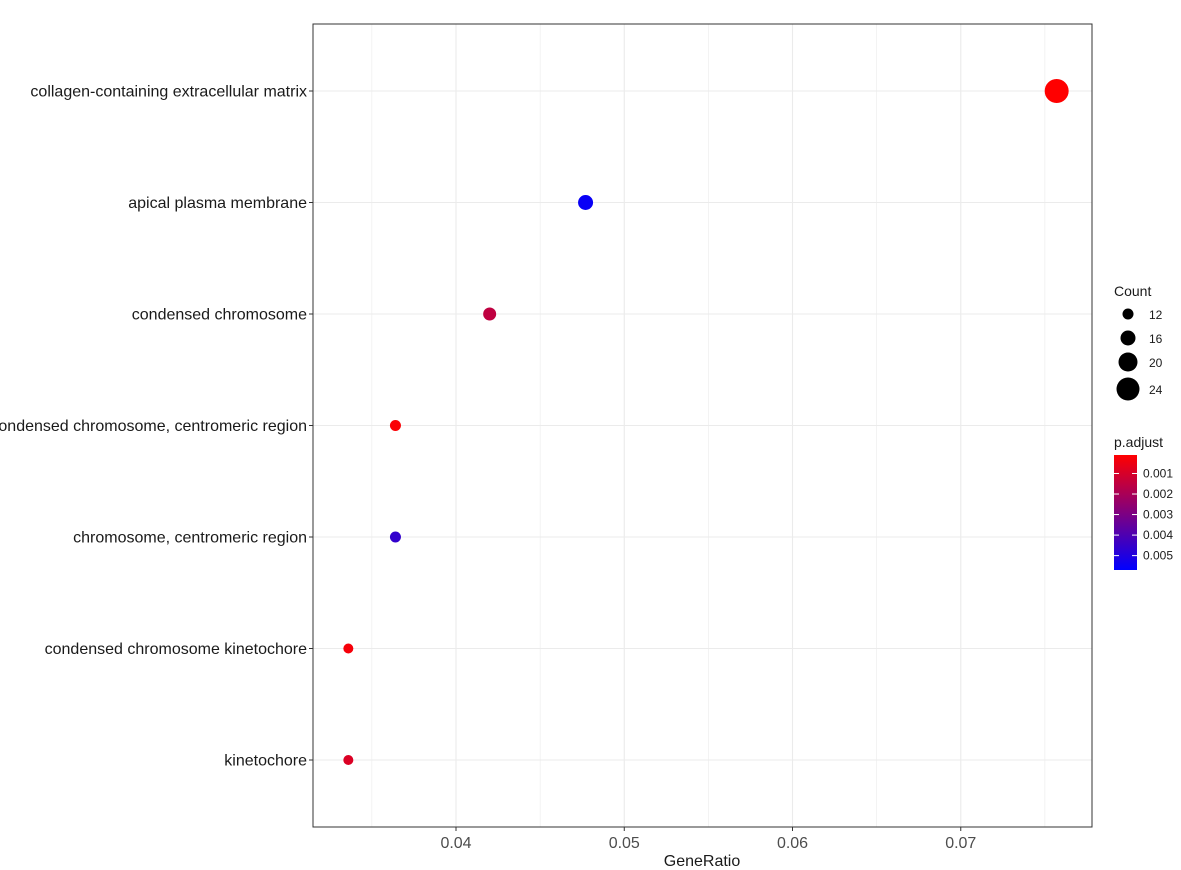 Image resolution: width=1181 pixels, height=870 pixels. I want to click on x-tick-label: 0.06, so click(792, 843).